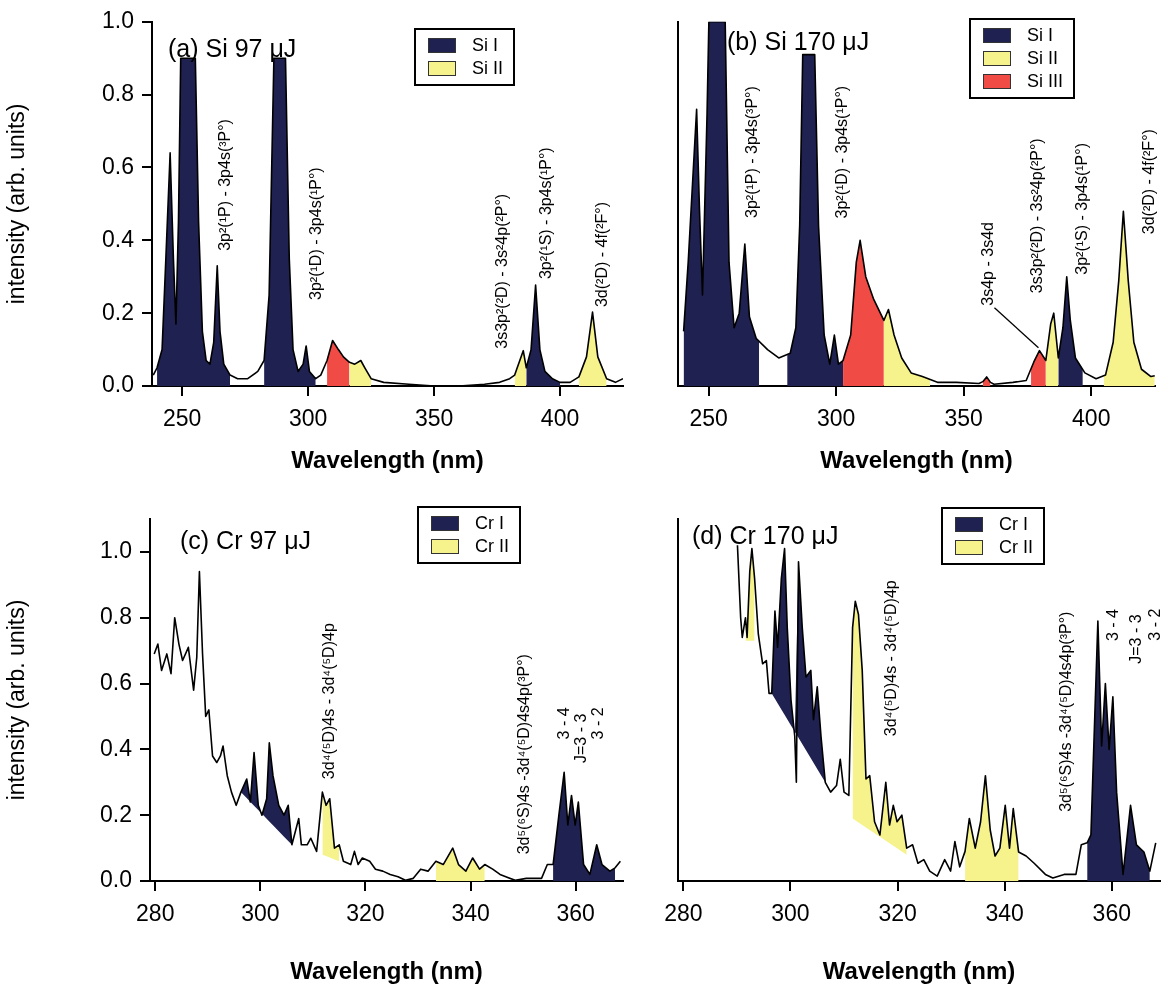  What do you see at coordinates (1045, 81) in the screenshot?
I see `legend-label: Si III` at bounding box center [1045, 81].